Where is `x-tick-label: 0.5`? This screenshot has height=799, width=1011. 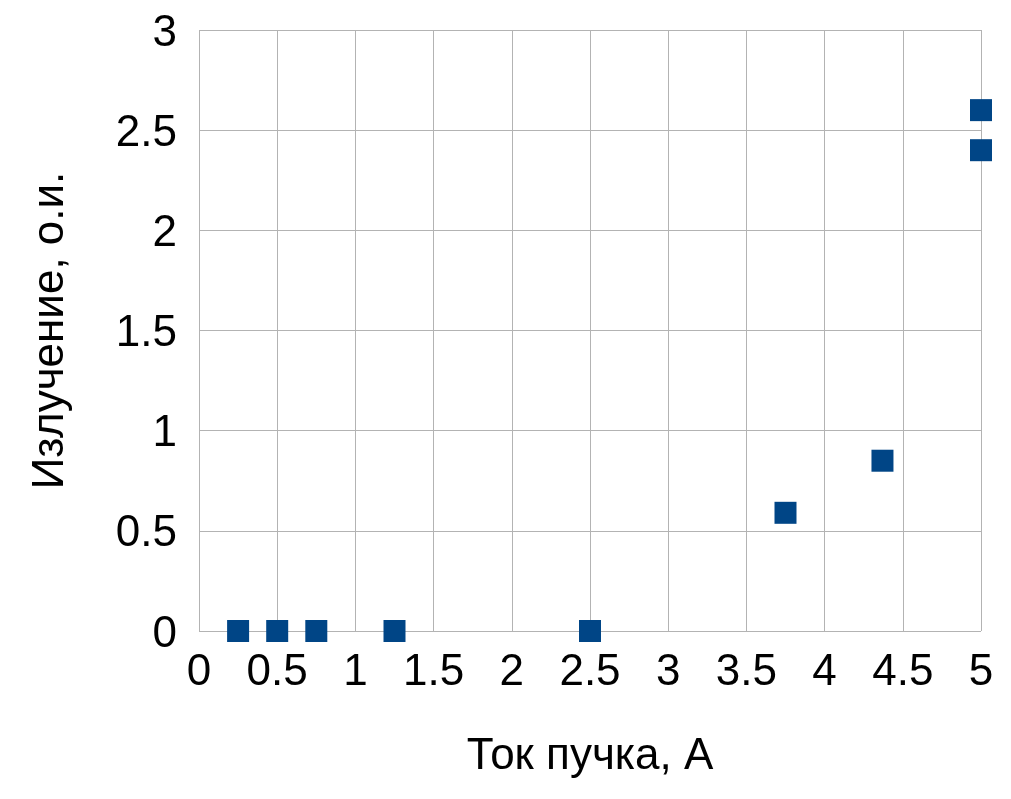 x-tick-label: 0.5 is located at coordinates (277, 669).